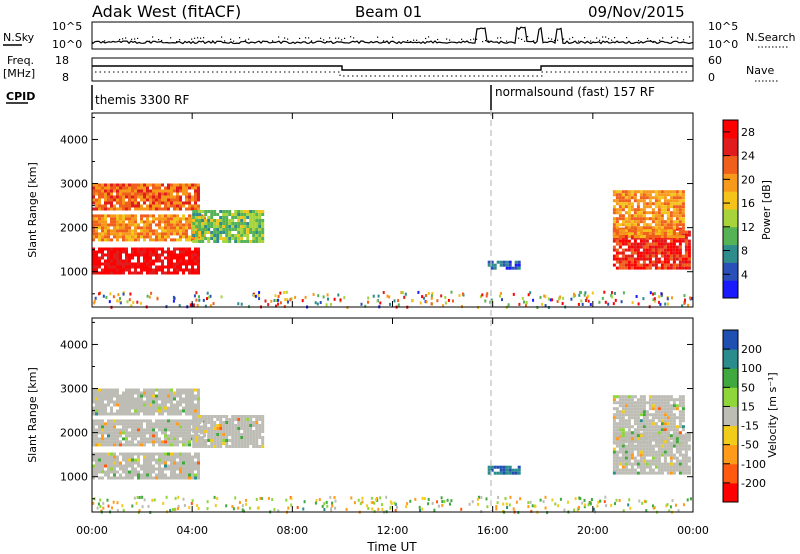 Image resolution: width=800 pixels, height=554 pixels. Describe the element at coordinates (142, 100) in the screenshot. I see `cpid-segment-1: themis 3300 RF` at that location.